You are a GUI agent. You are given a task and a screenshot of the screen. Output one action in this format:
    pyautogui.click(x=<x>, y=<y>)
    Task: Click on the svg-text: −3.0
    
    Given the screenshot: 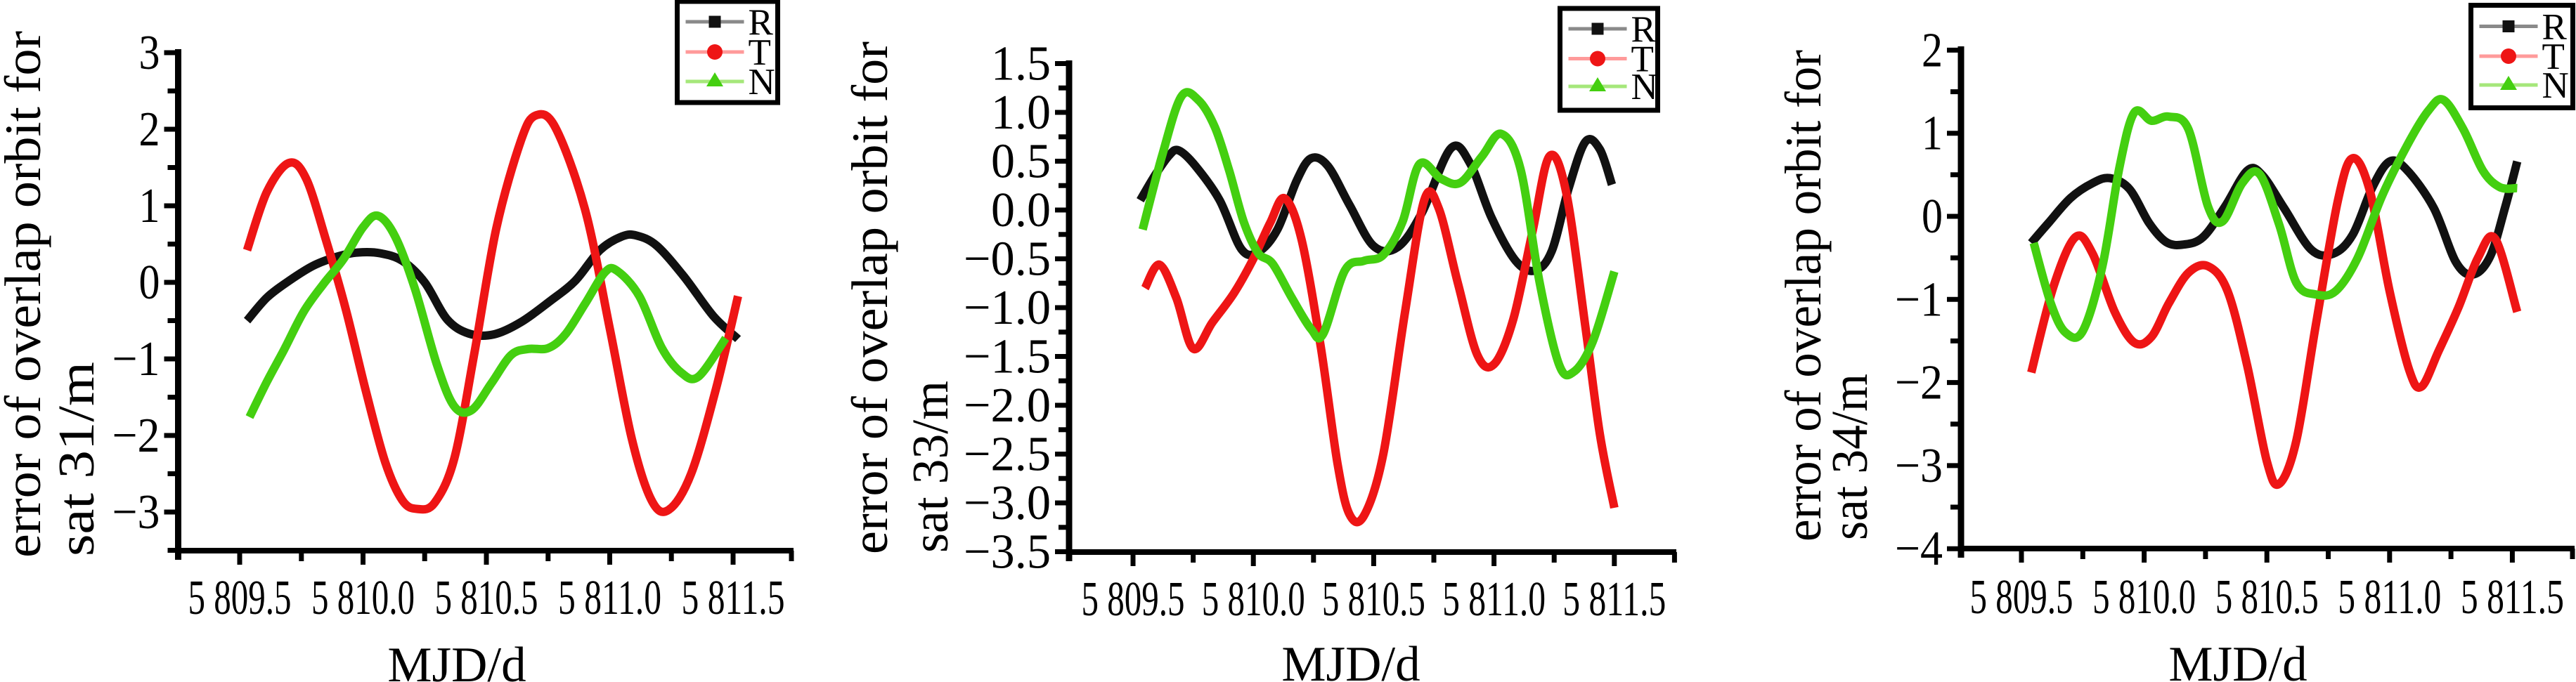 What is the action you would take?
    pyautogui.click(x=1008, y=503)
    